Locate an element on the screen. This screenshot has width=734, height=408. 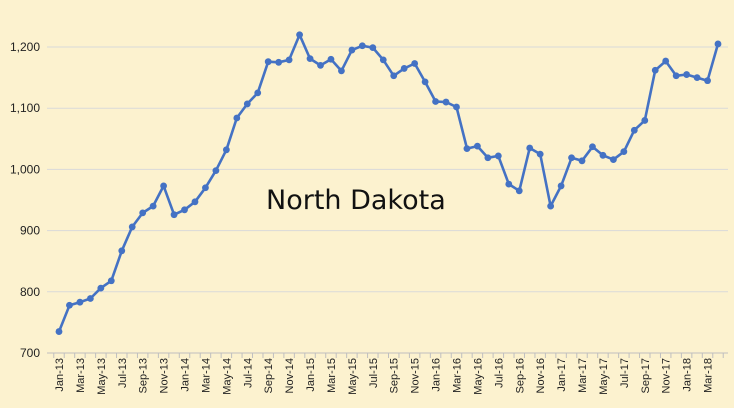
x-tick-label: Sep-17 is located at coordinates (646, 375).